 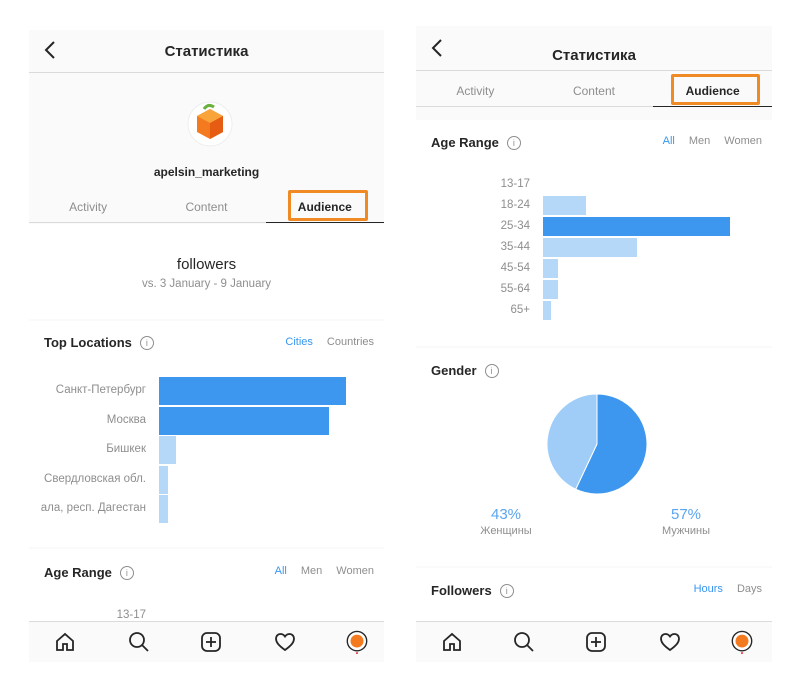 I want to click on gender-pie-chart, so click(x=597, y=444).